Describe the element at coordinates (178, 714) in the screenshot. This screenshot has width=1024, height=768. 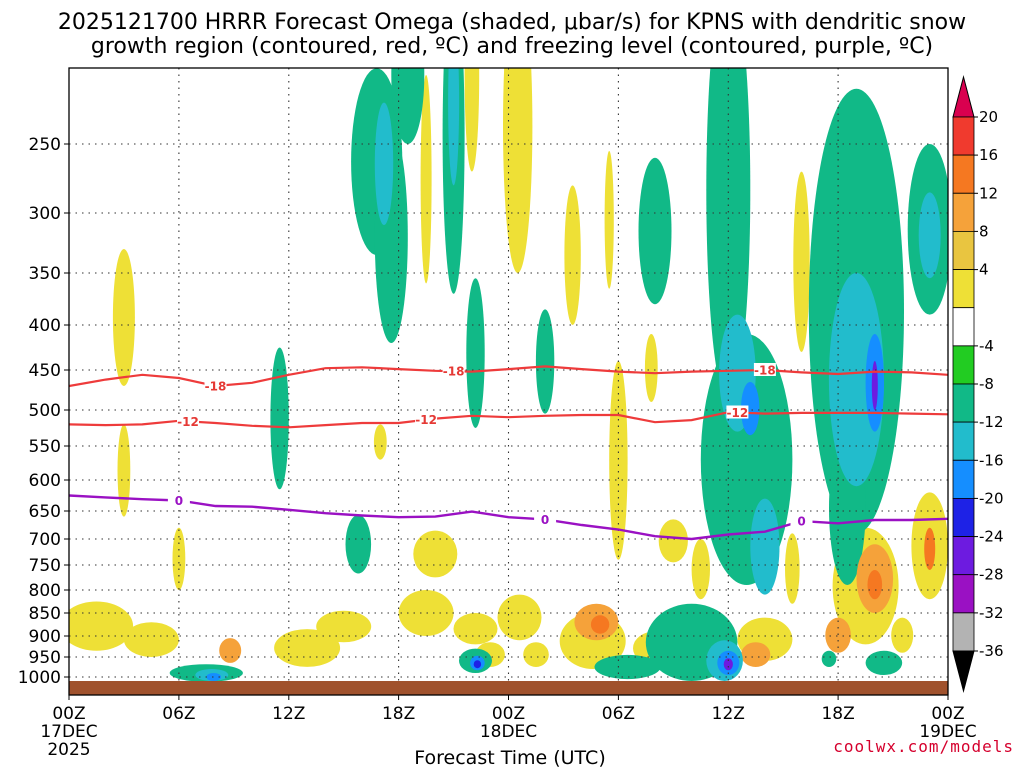
I see `x-tick-label-1: 06Z` at that location.